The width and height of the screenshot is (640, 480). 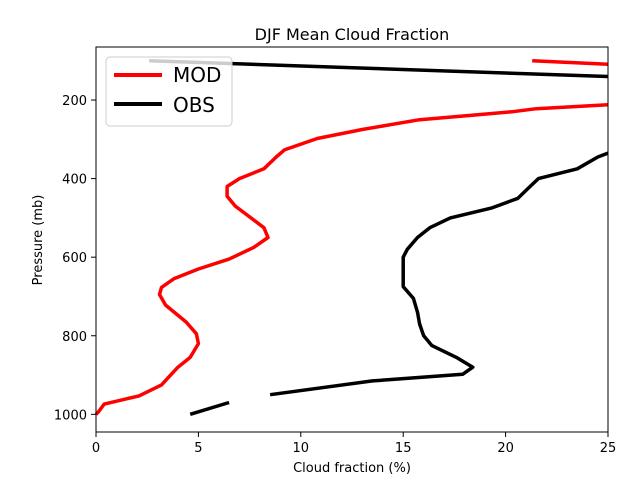 I want to click on y-axis-label: Pressure (mb), so click(x=38, y=240).